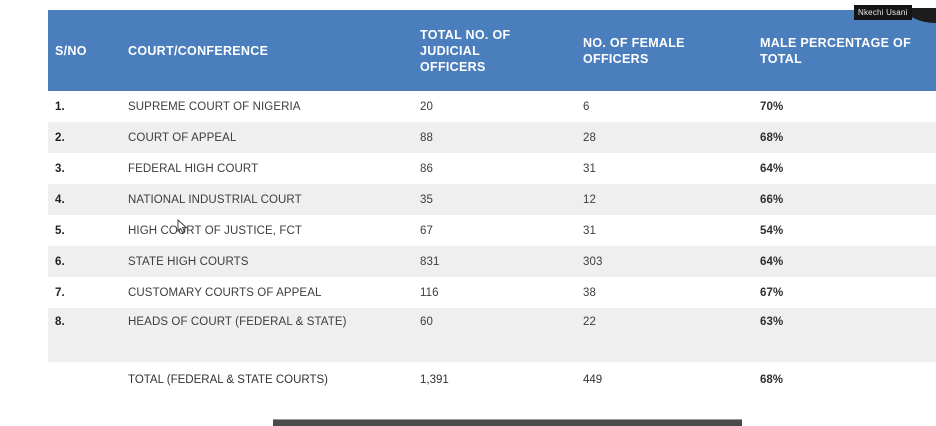  I want to click on cell-total: 831, so click(430, 261).